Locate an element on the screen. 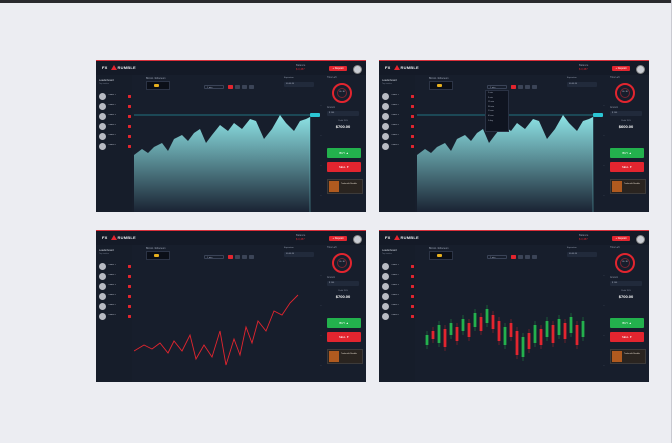 The width and height of the screenshot is (672, 443). menu-item: 4 hour is located at coordinates (491, 115).